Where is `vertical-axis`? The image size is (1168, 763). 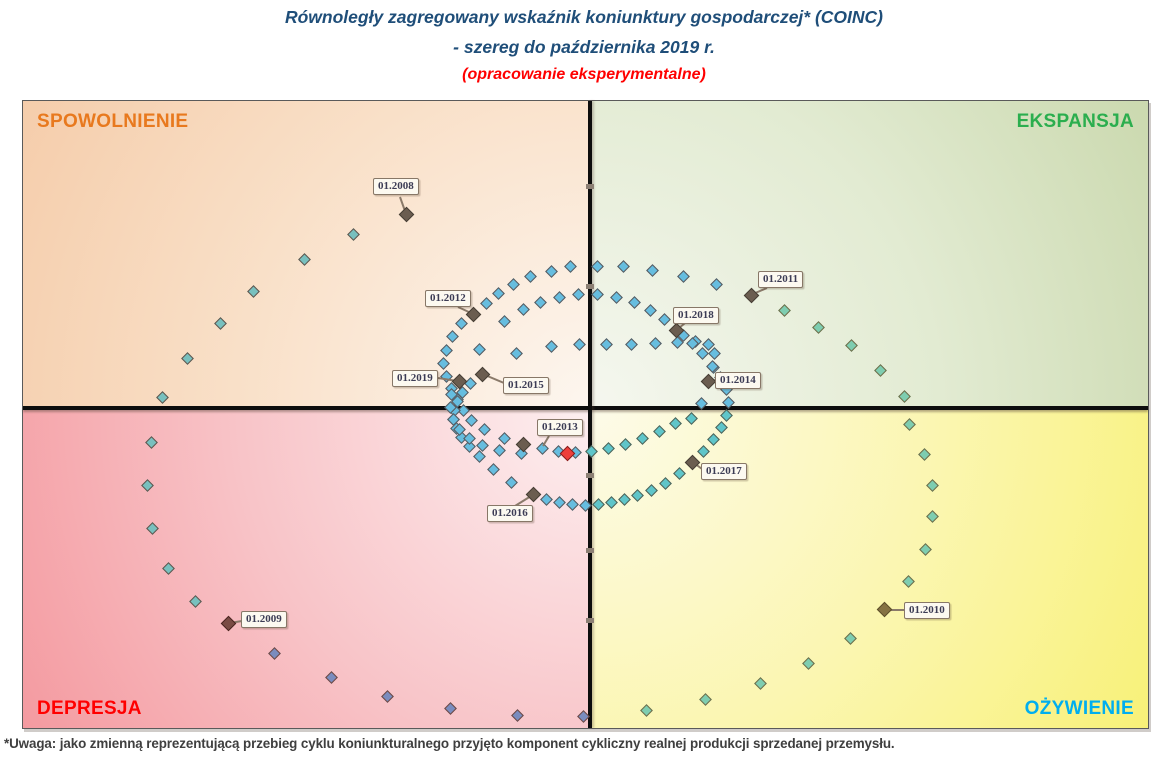 vertical-axis is located at coordinates (590, 414).